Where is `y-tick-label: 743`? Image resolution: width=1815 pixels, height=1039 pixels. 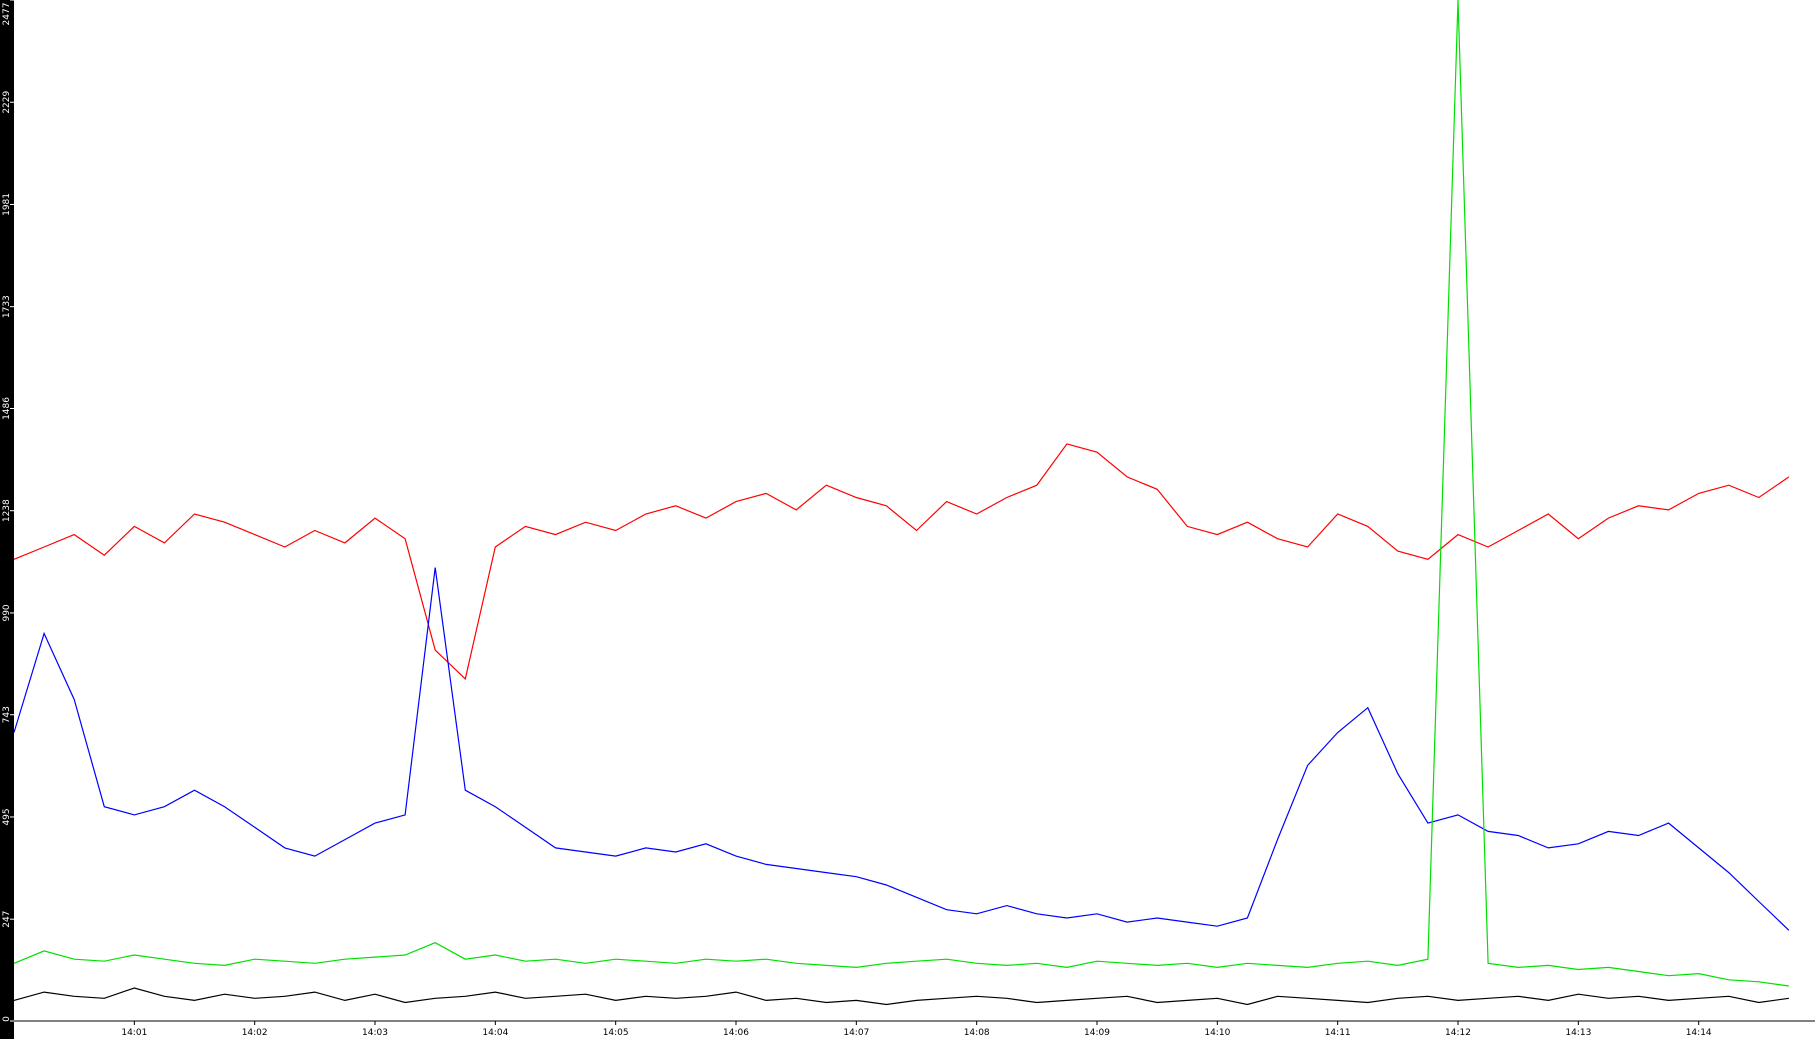 y-tick-label: 743 is located at coordinates (7, 714).